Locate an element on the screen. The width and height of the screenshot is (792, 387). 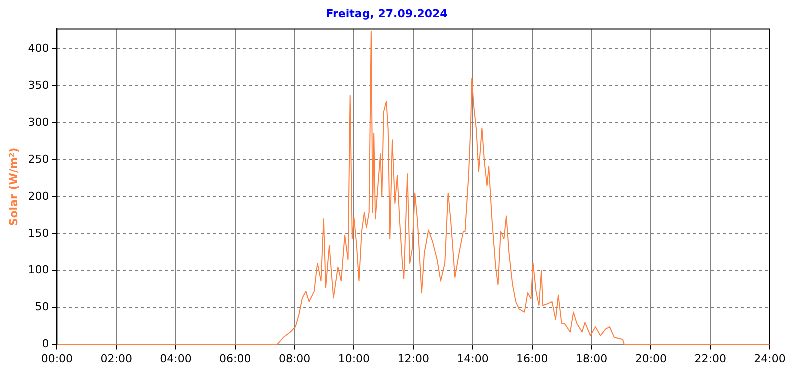
chart-title: Freitag, 27.09.2024 is located at coordinates (387, 13).